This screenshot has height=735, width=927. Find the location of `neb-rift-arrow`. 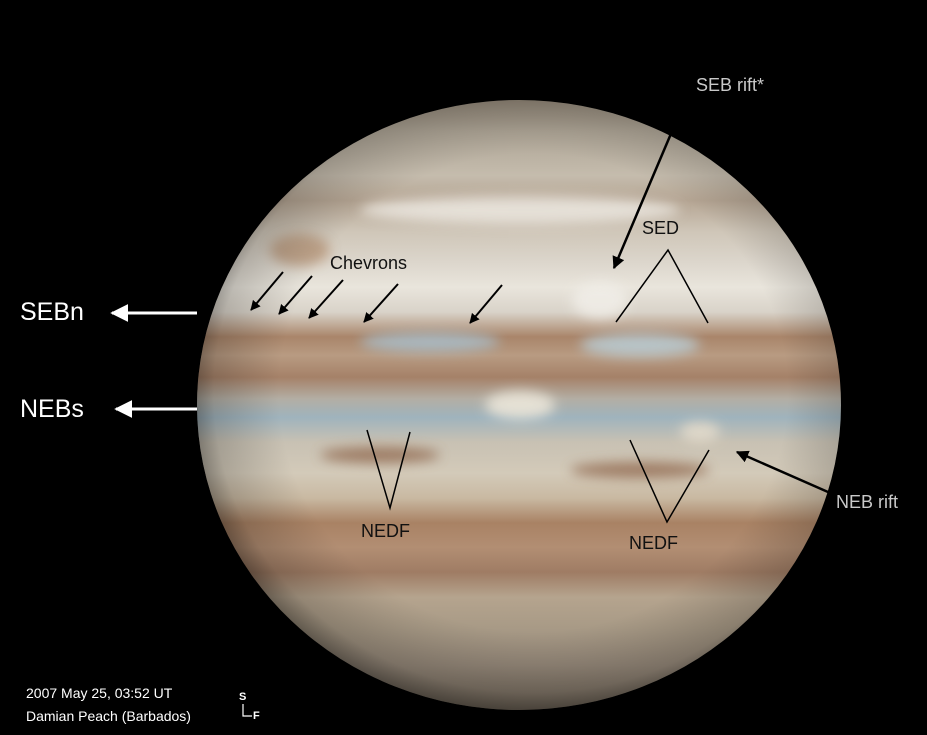

neb-rift-arrow is located at coordinates (782, 472).